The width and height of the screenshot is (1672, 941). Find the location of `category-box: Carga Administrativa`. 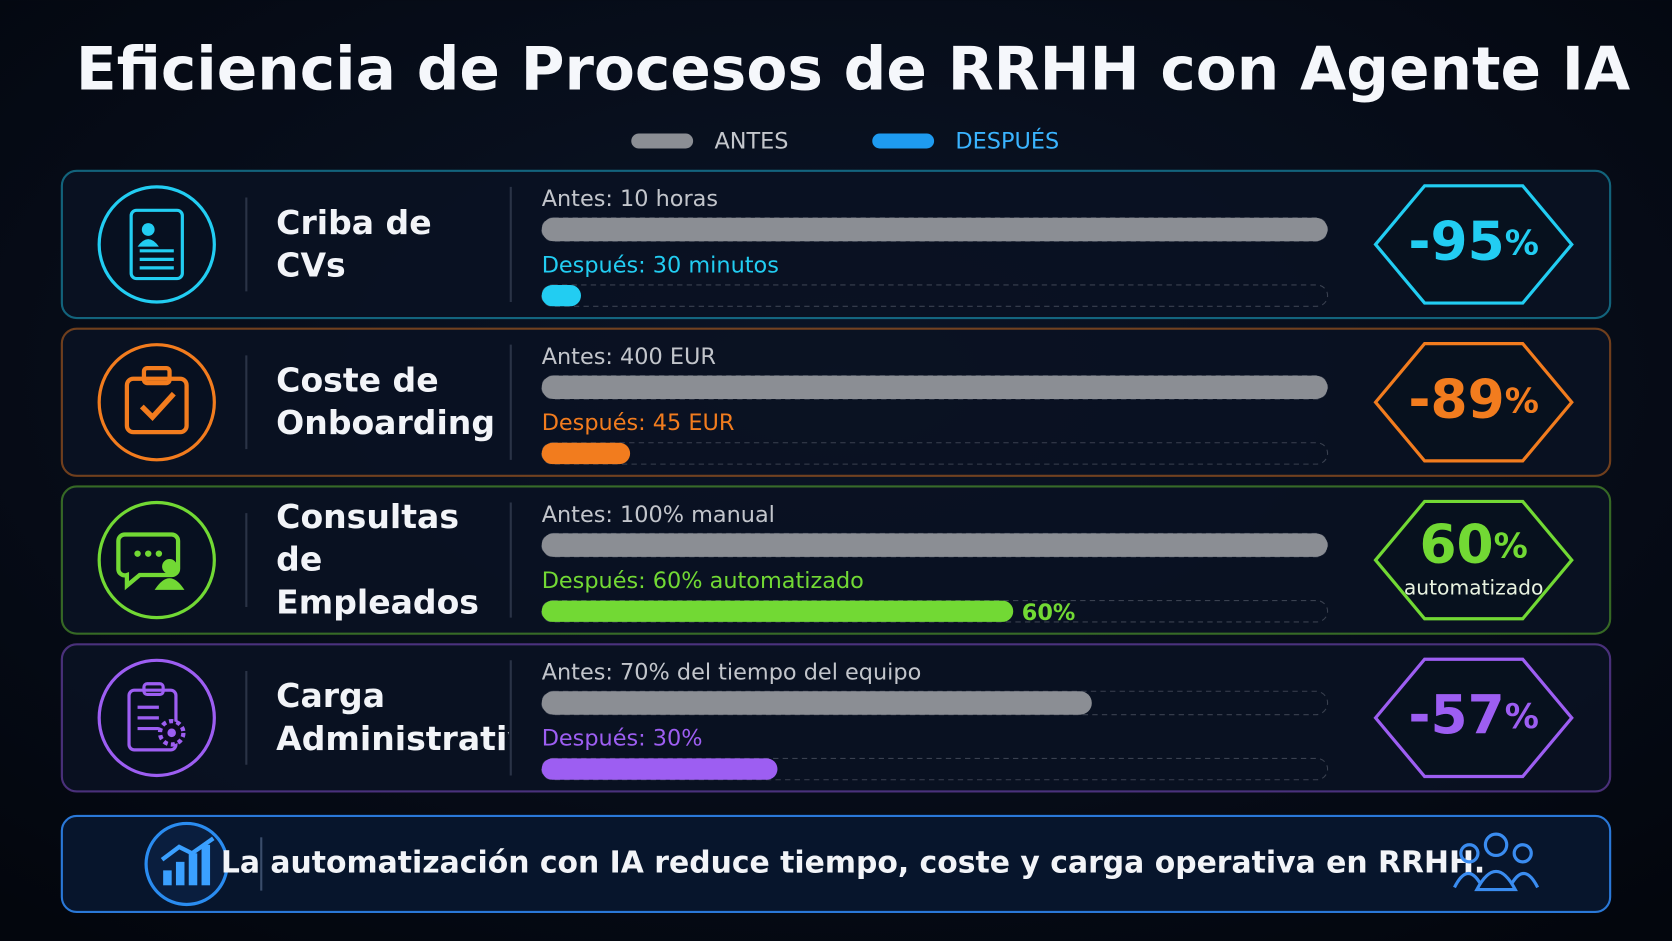

category-box: Carga Administrativa is located at coordinates (392, 718).